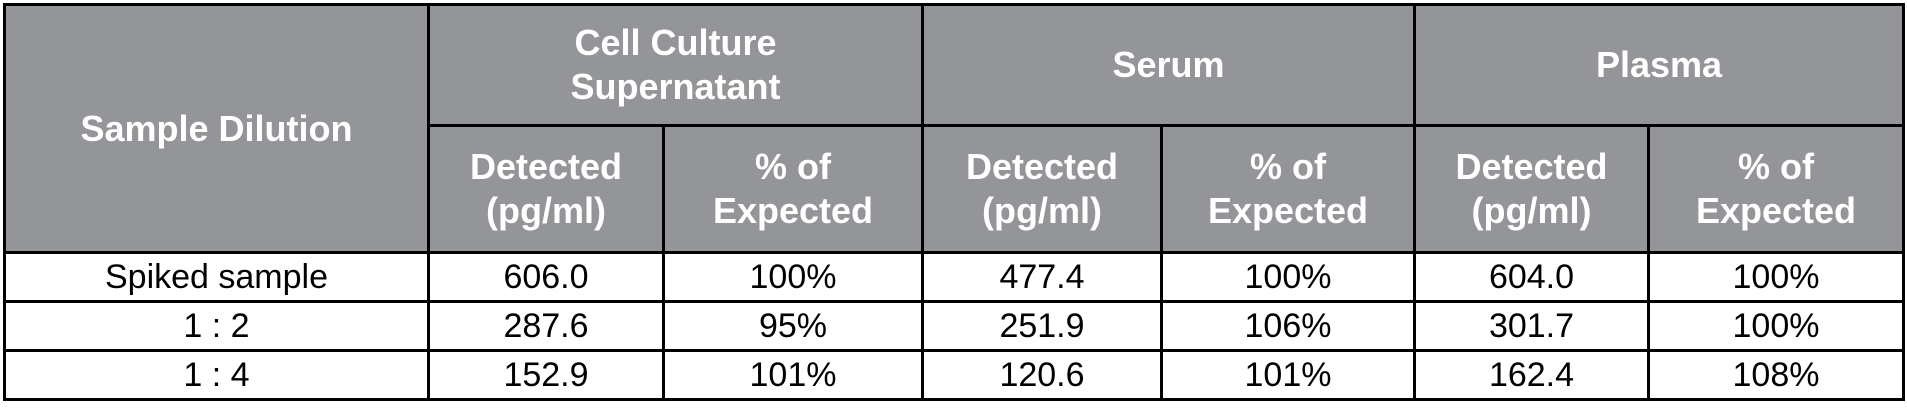 The image size is (1907, 410). I want to click on row-label: 1 : 4, so click(216, 375).